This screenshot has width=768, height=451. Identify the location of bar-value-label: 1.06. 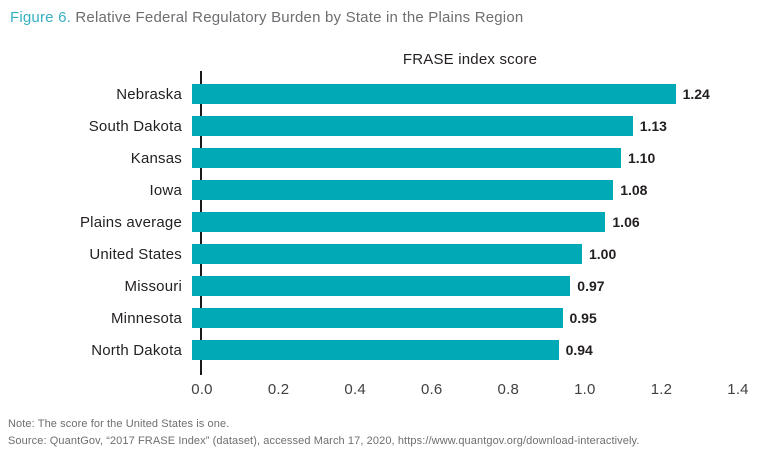
(626, 222).